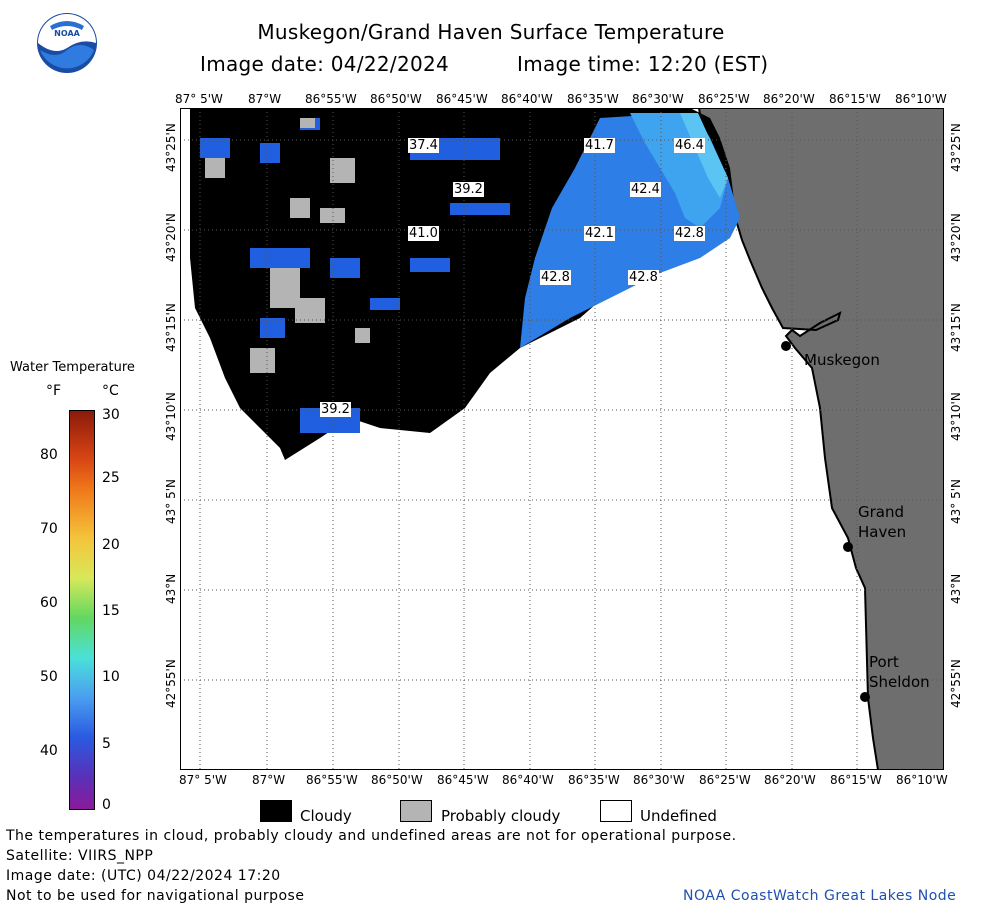 The image size is (982, 912). I want to click on temp-label: 46.4, so click(689, 145).